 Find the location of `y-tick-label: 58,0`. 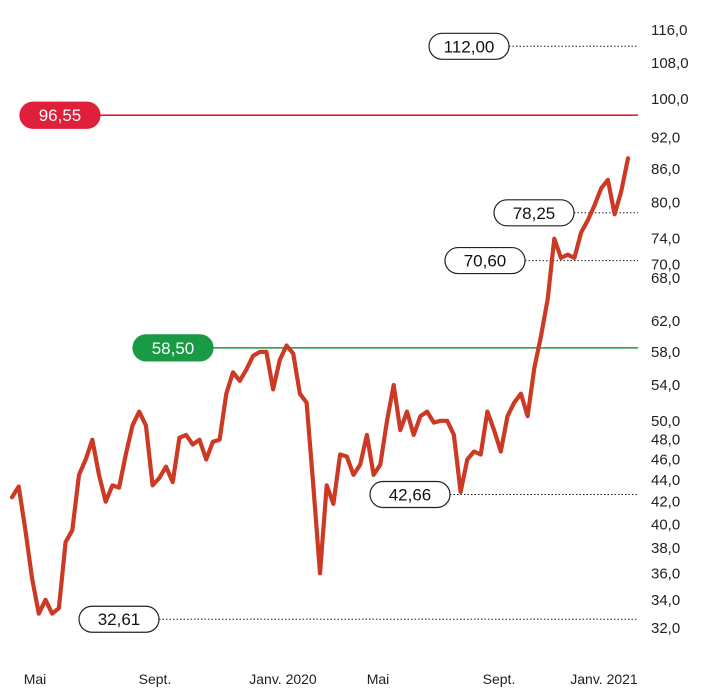

y-tick-label: 58,0 is located at coordinates (665, 352).